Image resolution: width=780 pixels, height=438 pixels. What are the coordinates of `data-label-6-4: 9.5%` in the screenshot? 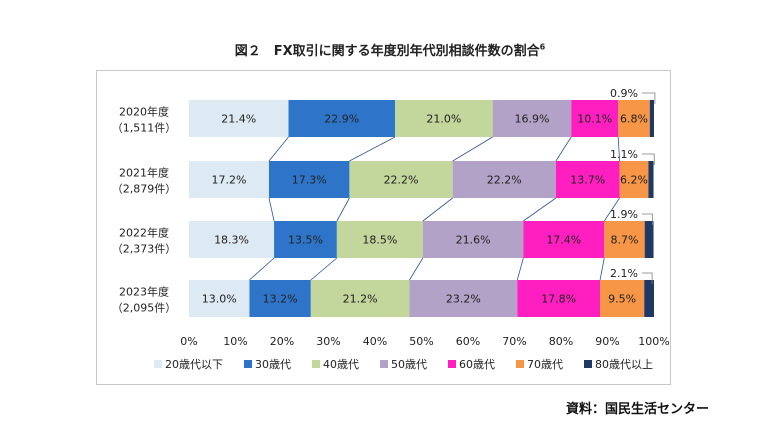 It's located at (622, 299).